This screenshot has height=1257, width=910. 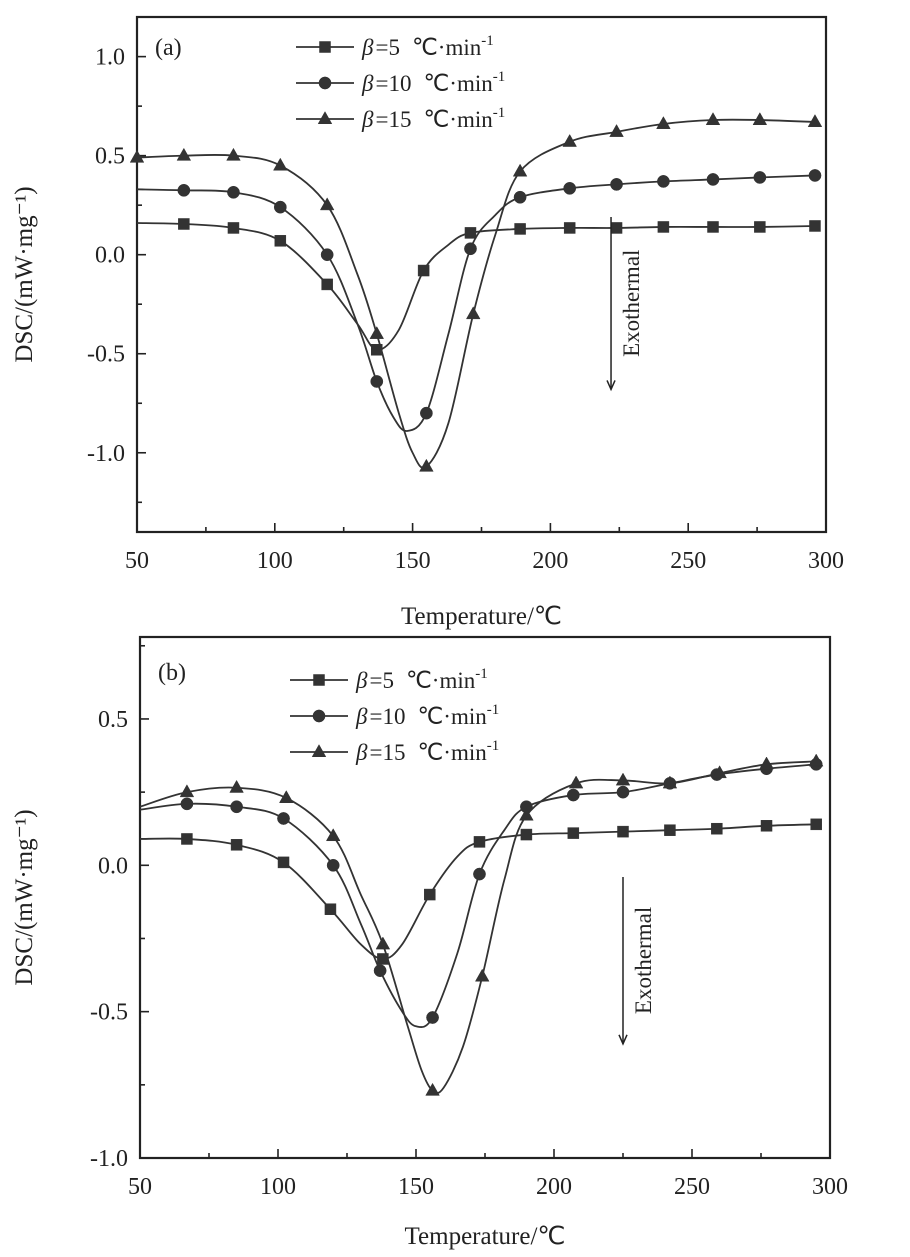 I want to click on legend-entry-label: β=5 ℃·min-1, so click(x=421, y=679).